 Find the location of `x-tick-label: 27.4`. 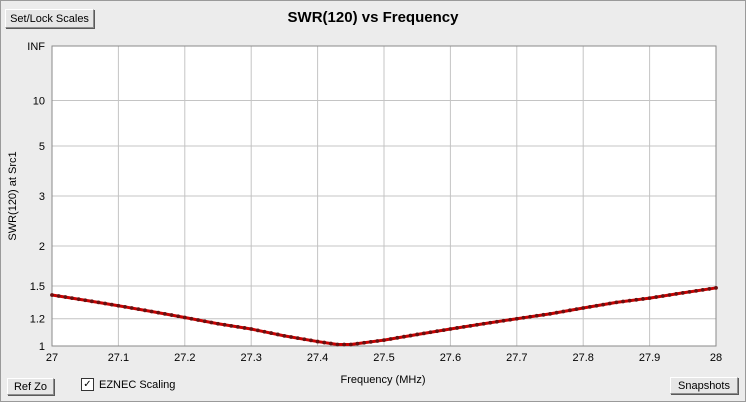

x-tick-label: 27.4 is located at coordinates (317, 358).